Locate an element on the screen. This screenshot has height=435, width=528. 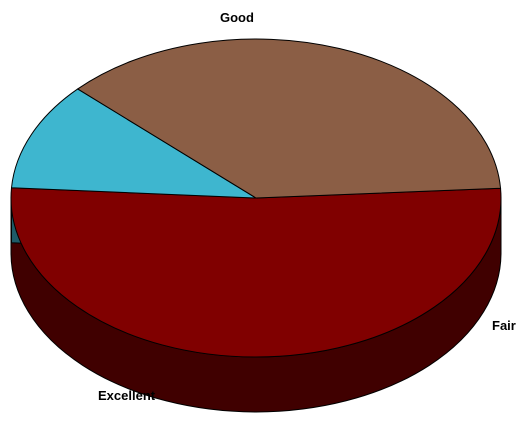
pie-slice-fair is located at coordinates (134, 143).